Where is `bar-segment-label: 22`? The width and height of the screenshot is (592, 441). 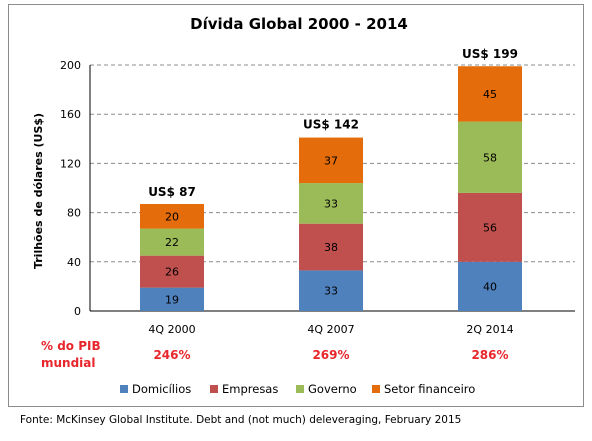
bar-segment-label: 22 is located at coordinates (172, 242).